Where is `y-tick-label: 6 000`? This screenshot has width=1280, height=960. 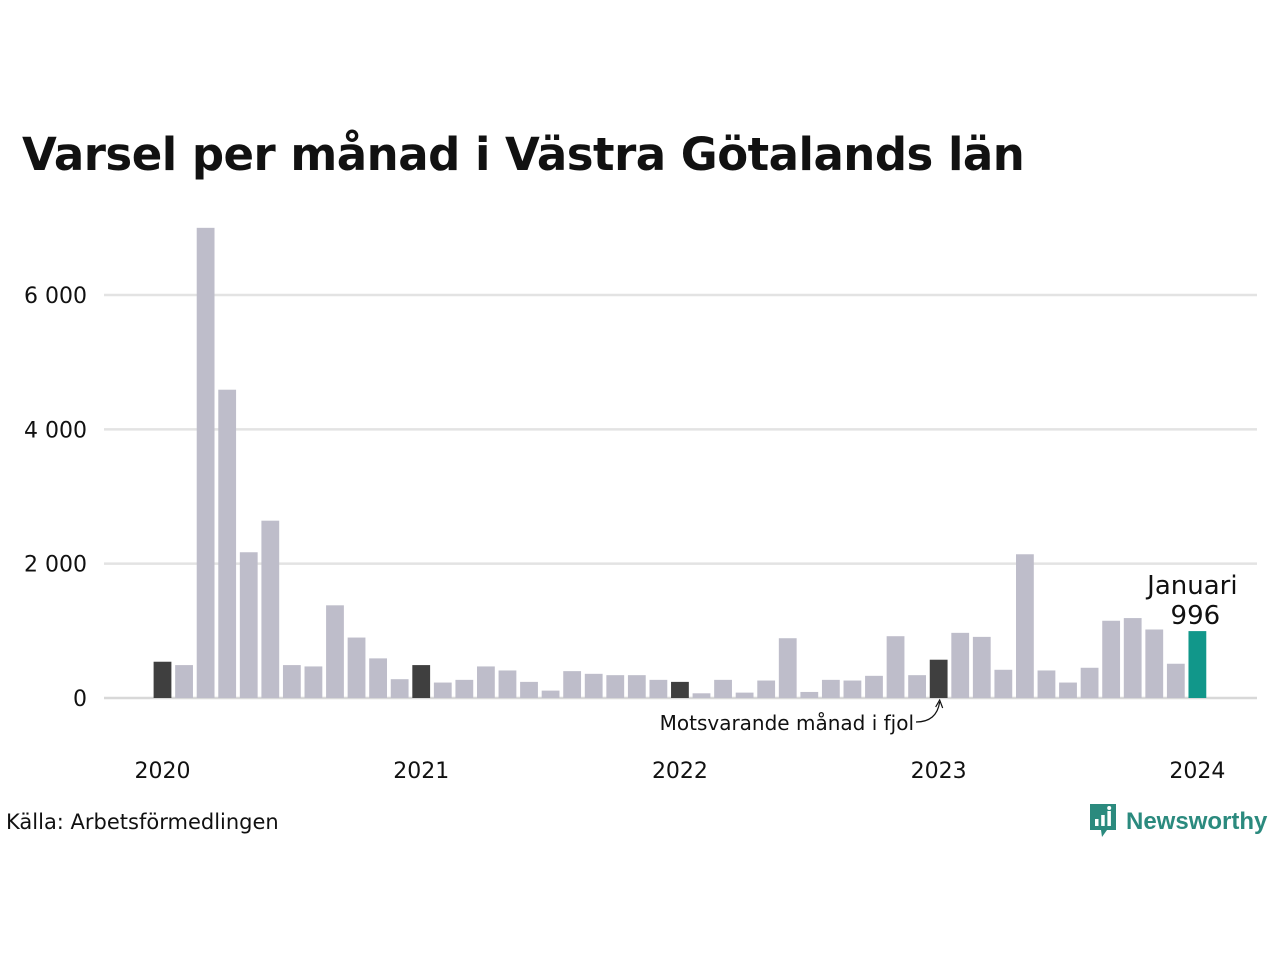
y-tick-label: 6 000 is located at coordinates (55, 296).